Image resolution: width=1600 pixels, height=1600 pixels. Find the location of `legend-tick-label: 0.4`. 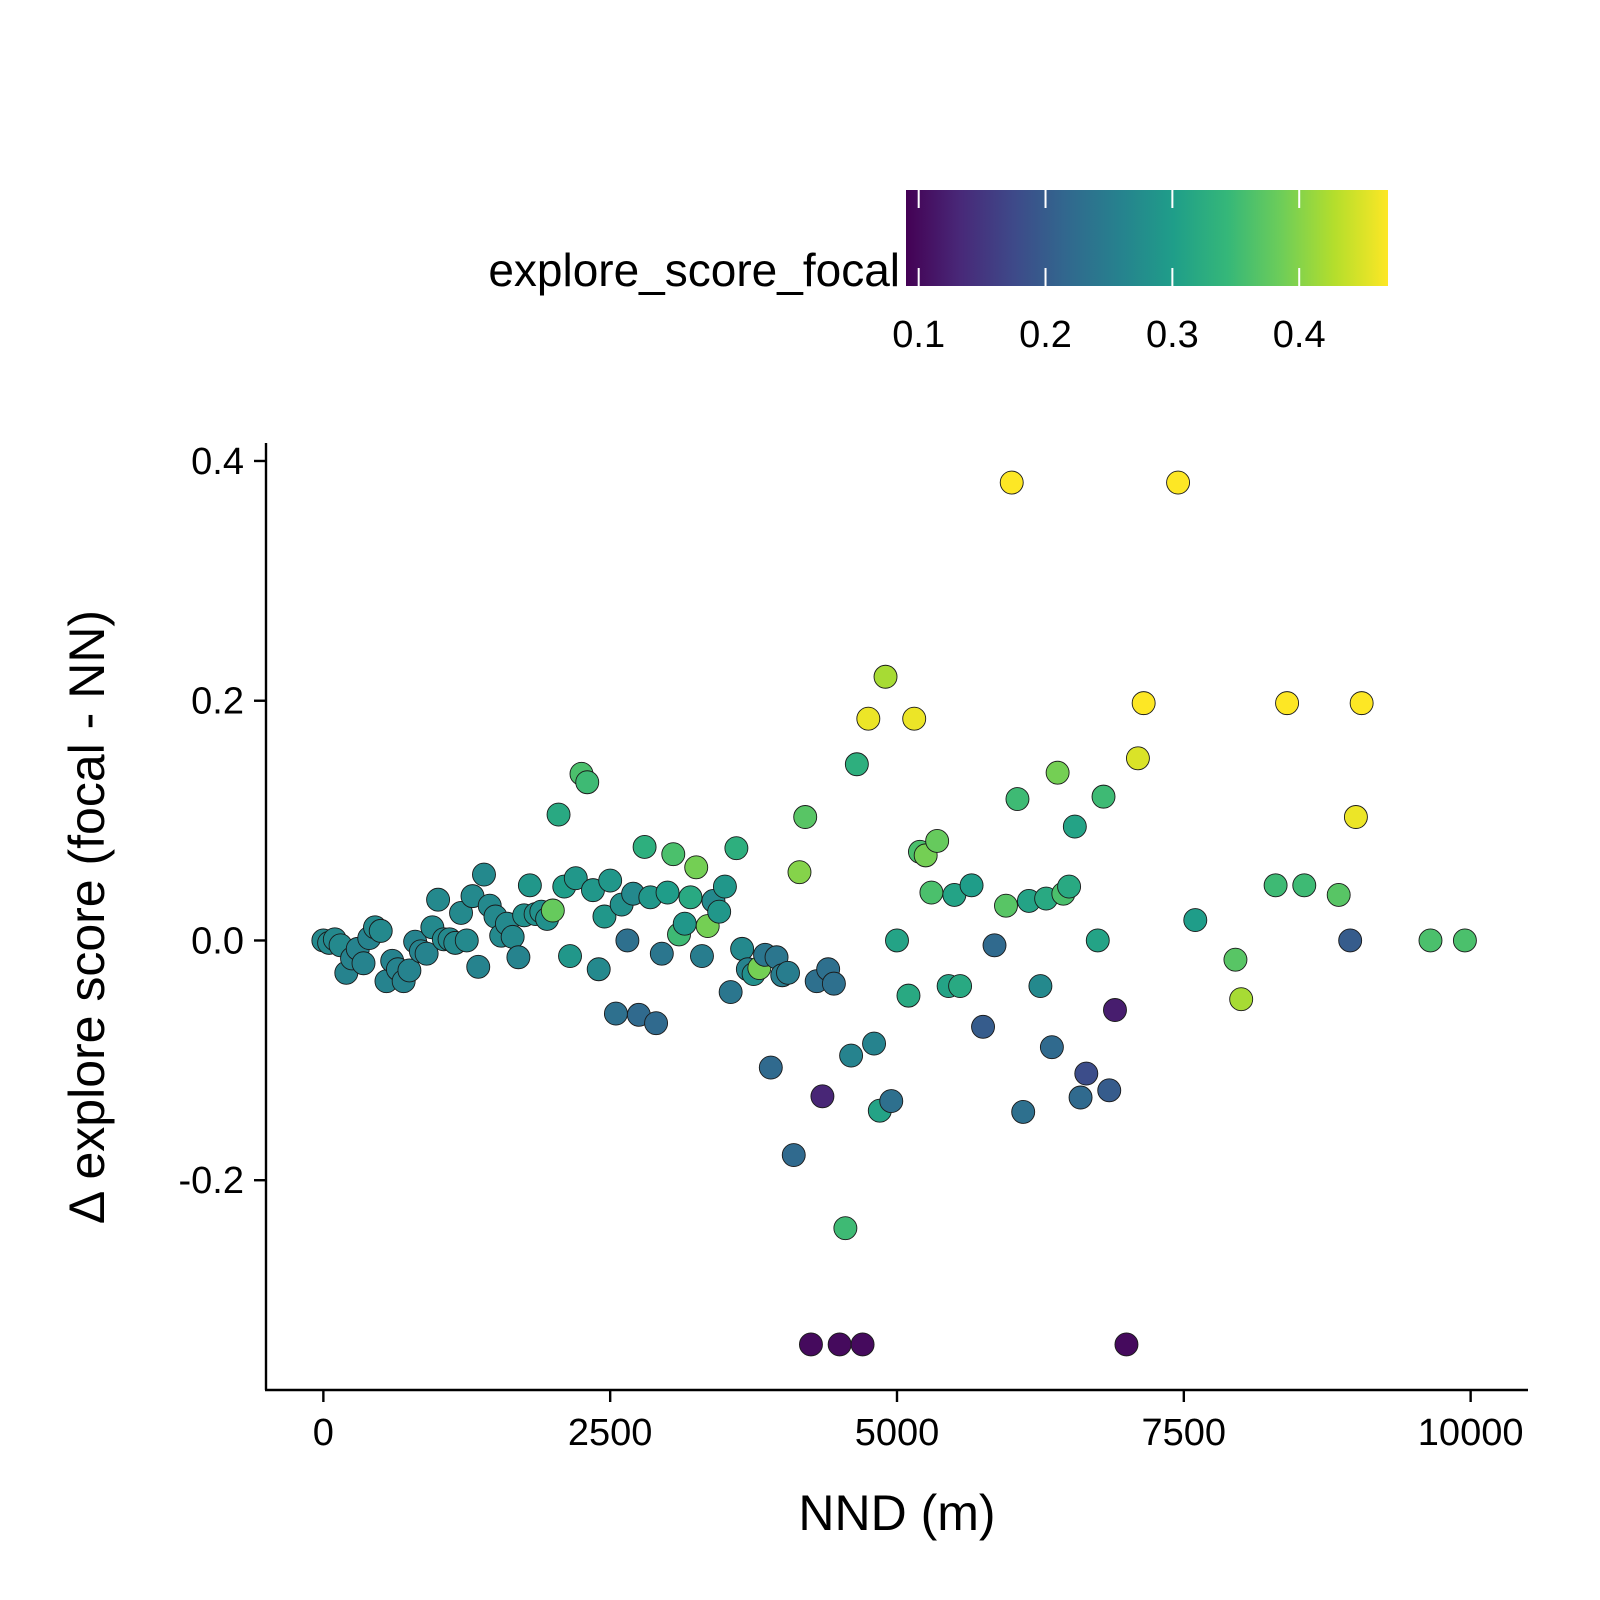

legend-tick-label: 0.4 is located at coordinates (1299, 335).